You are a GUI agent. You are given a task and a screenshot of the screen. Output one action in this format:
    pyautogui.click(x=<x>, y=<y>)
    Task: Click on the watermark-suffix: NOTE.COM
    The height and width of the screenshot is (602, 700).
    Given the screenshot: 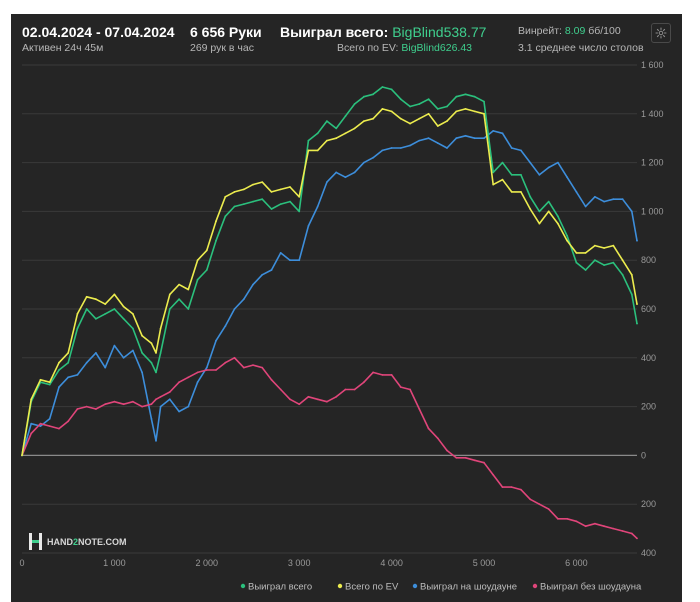 What is the action you would take?
    pyautogui.click(x=102, y=542)
    